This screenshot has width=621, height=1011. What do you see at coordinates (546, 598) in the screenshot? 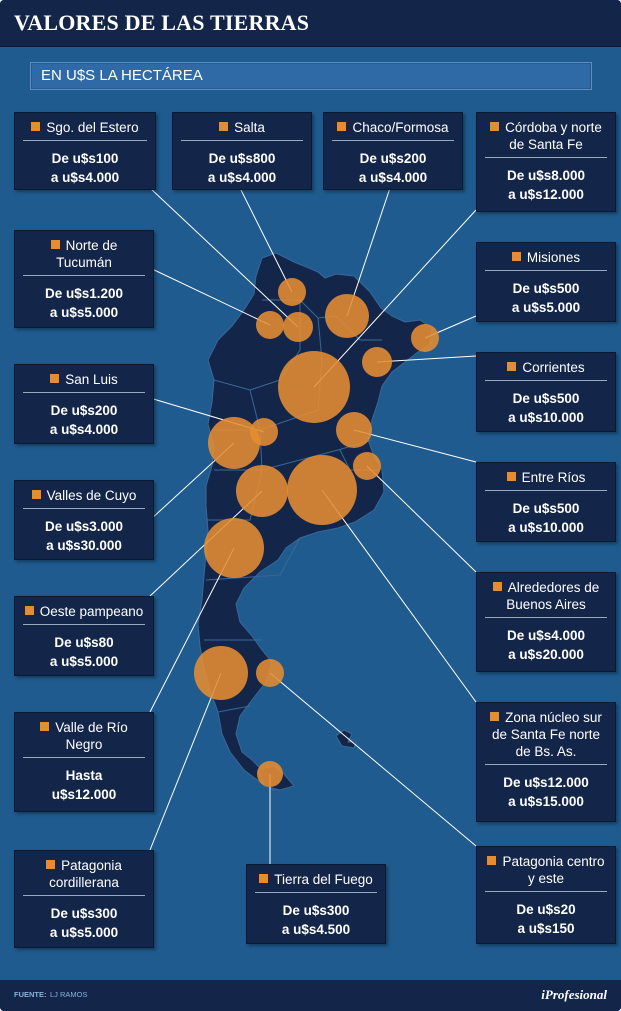
I see `region-10-heading: Alrededores de Buenos Aires` at bounding box center [546, 598].